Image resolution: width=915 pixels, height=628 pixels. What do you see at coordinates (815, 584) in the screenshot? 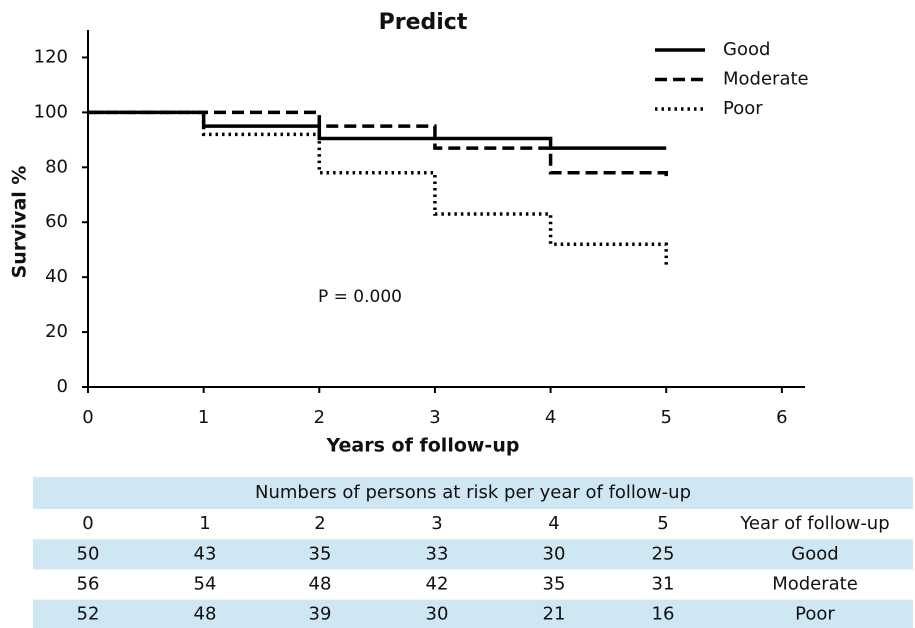
I see `table-cell: Moderate` at bounding box center [815, 584].